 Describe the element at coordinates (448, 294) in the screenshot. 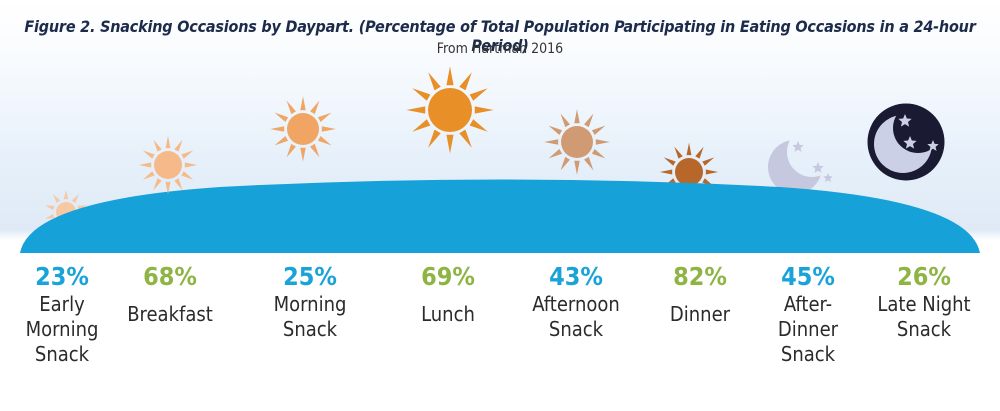

I see `daypart-column: 69% Lunch` at that location.